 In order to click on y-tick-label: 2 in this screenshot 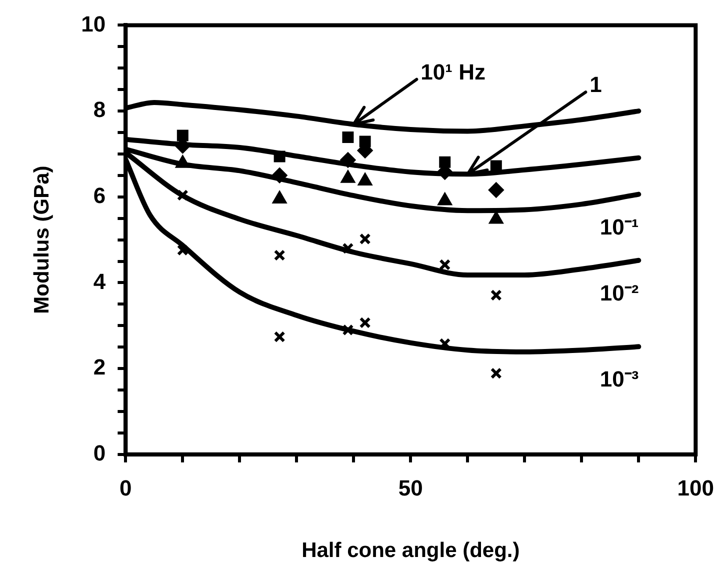, I will do `click(99, 367)`.